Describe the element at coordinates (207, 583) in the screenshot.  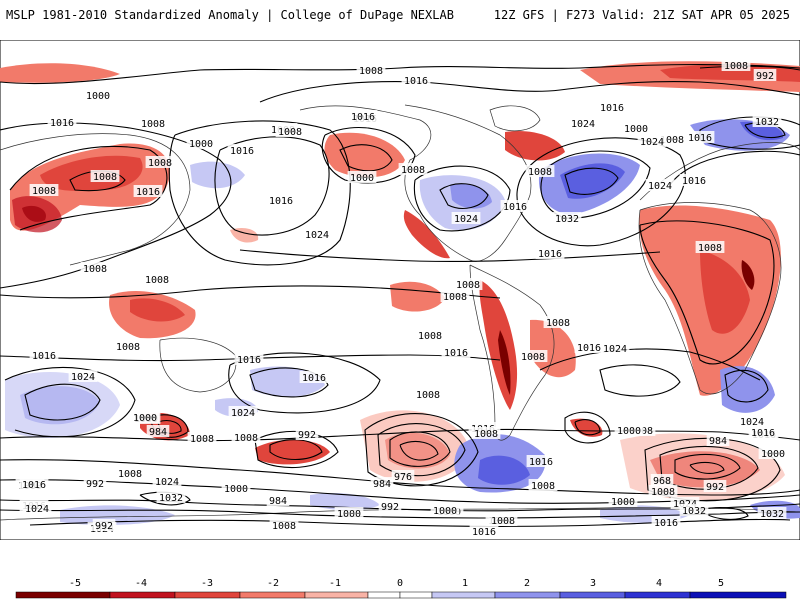
I see `colorbar-tick-label: -3` at that location.